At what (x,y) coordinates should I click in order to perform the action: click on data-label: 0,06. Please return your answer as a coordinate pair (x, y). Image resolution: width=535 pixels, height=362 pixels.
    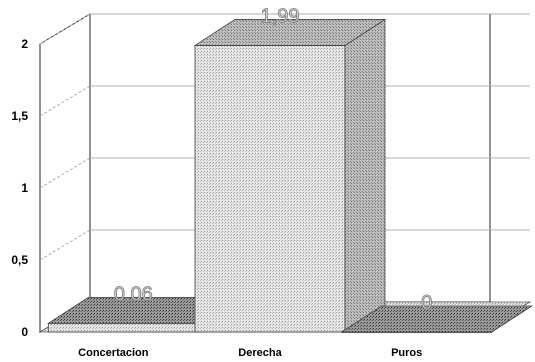
    Looking at the image, I should click on (133, 294).